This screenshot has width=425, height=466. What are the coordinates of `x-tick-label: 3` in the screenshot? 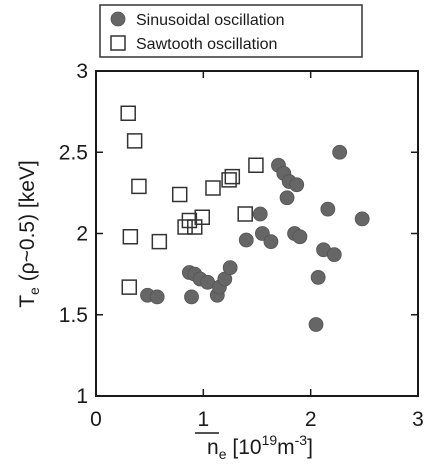 It's located at (418, 419).